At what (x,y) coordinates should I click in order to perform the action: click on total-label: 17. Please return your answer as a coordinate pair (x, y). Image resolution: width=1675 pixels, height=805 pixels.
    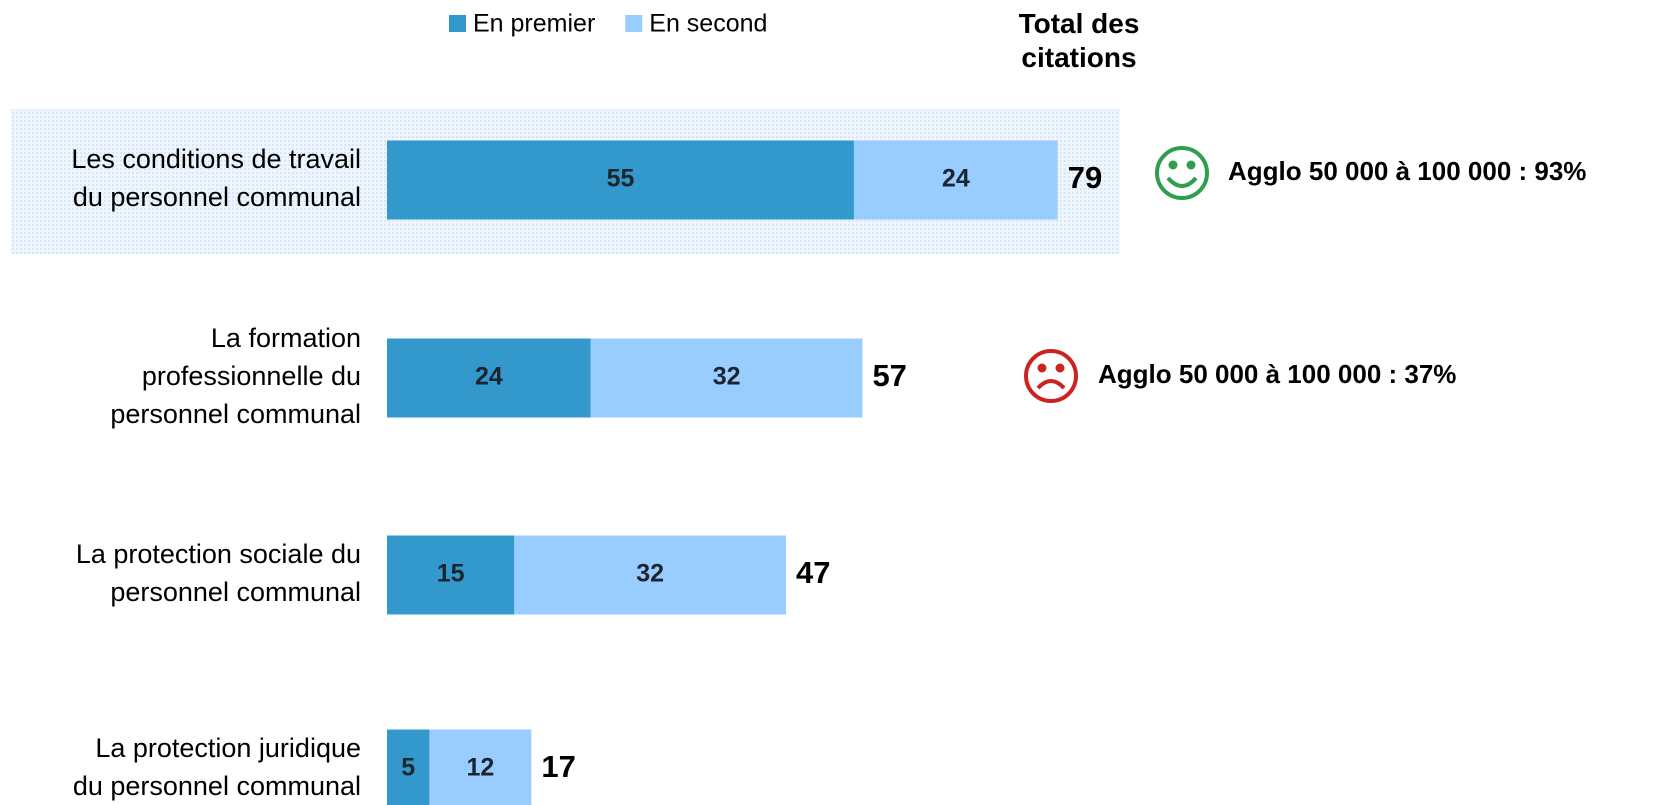
    Looking at the image, I should click on (558, 766).